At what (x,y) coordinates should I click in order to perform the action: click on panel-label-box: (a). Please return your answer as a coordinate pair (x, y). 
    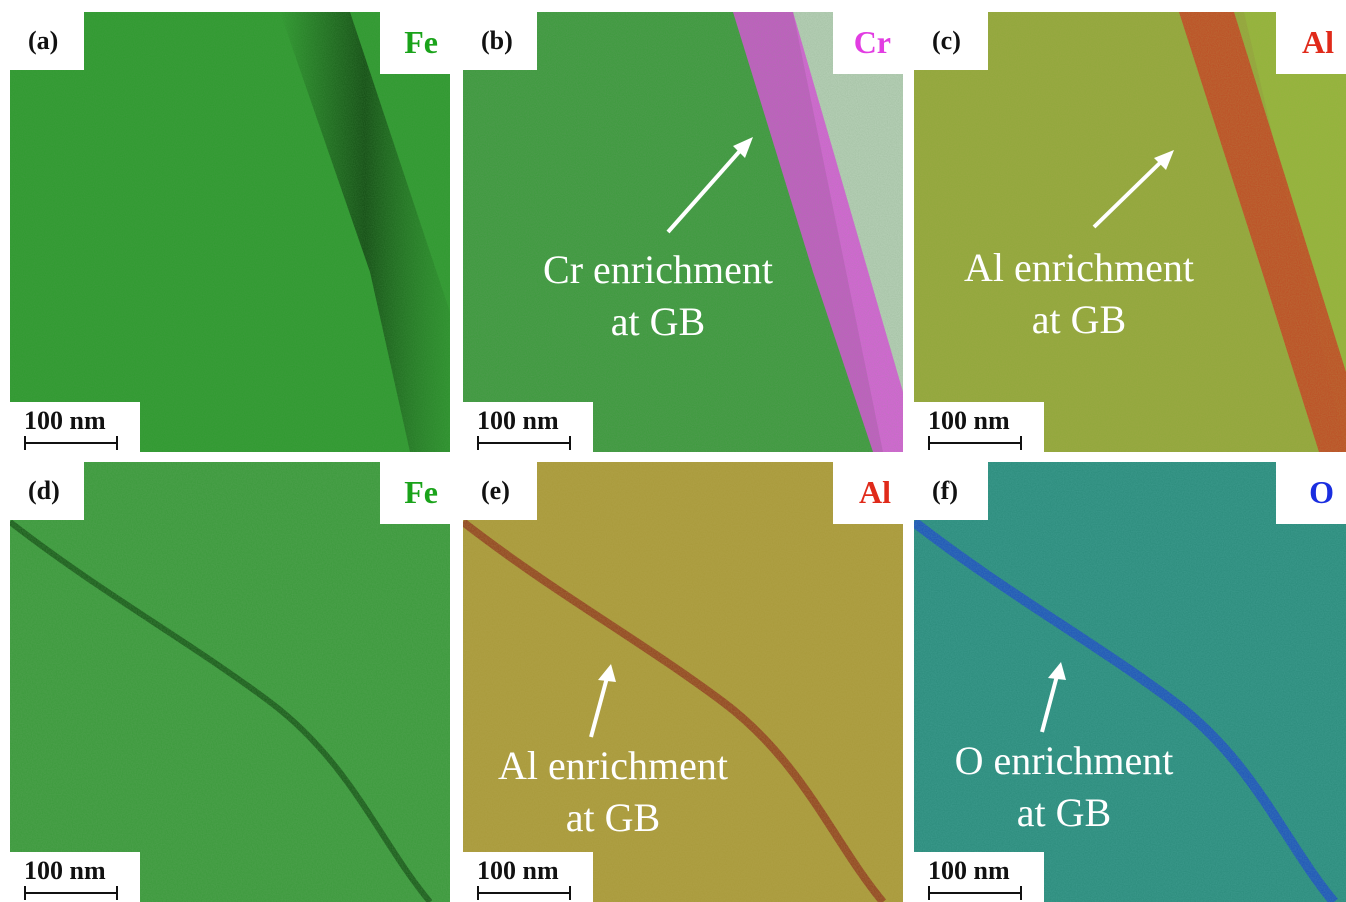
    Looking at the image, I should click on (47, 41).